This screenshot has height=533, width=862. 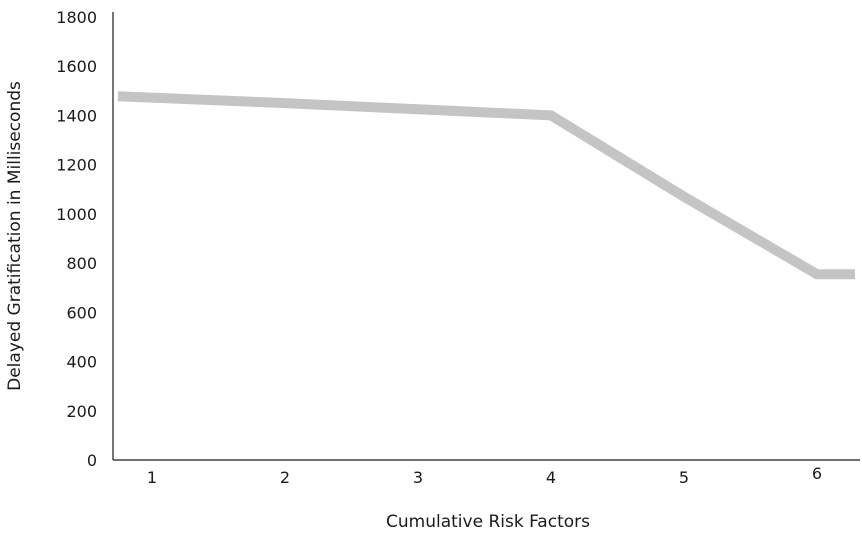 I want to click on y-tick-label: 800, so click(x=81, y=263).